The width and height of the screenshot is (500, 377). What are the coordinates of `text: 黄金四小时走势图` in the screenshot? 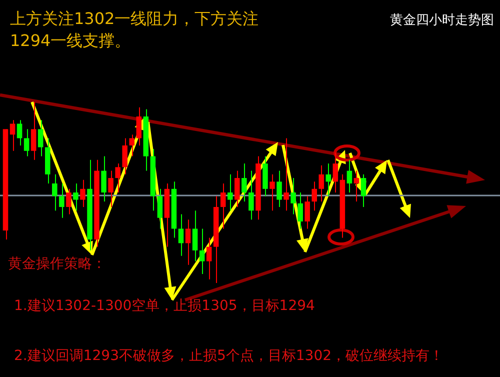 It's located at (442, 20).